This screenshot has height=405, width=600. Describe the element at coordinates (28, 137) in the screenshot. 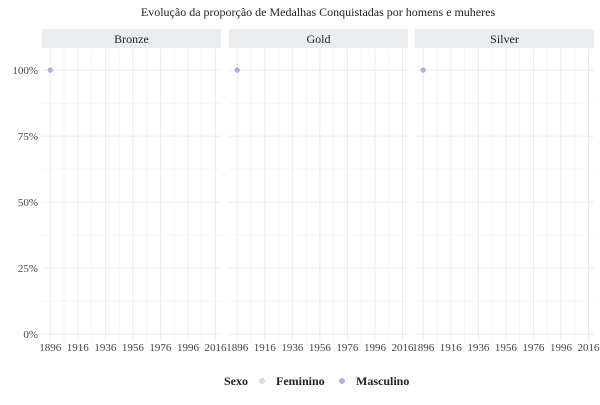

I see `y-tick-label: 75%` at that location.